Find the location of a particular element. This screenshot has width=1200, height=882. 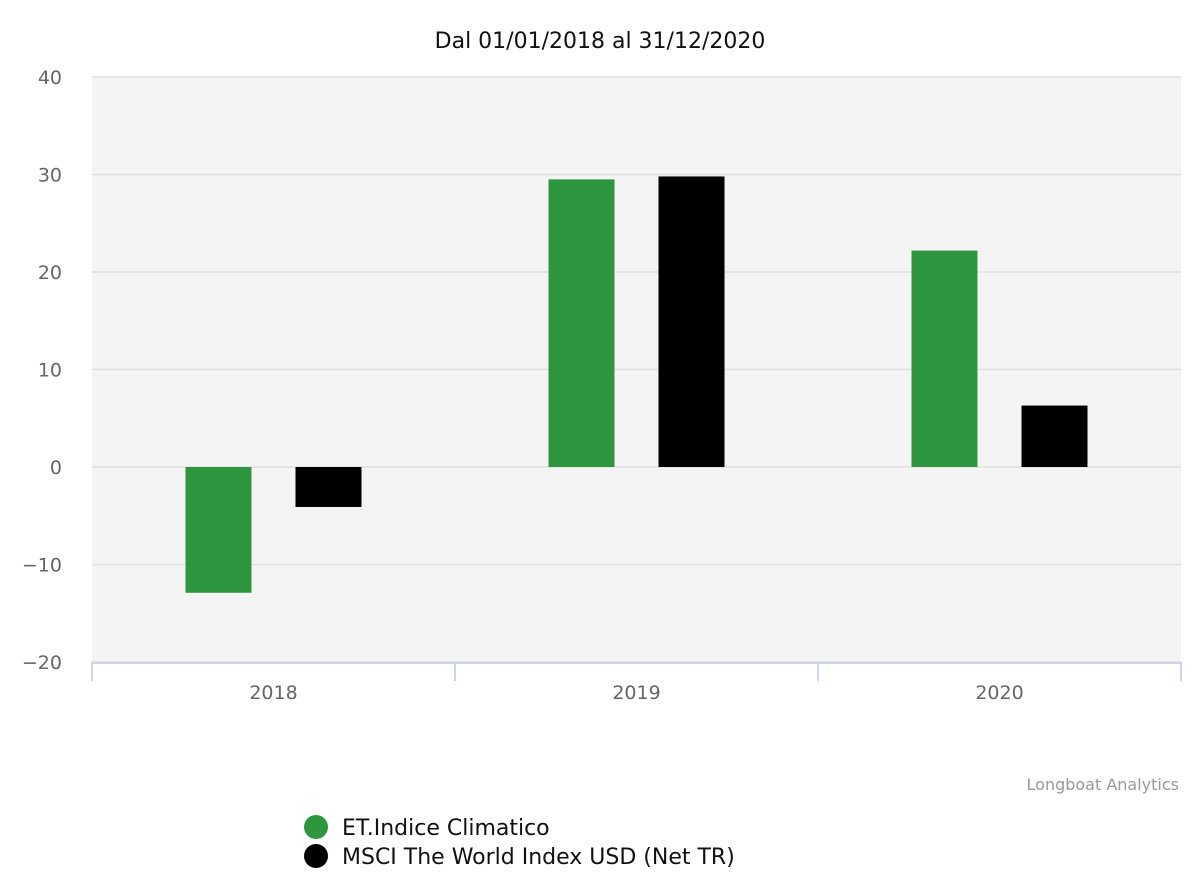

y-tick-label: 40 is located at coordinates (50, 78).